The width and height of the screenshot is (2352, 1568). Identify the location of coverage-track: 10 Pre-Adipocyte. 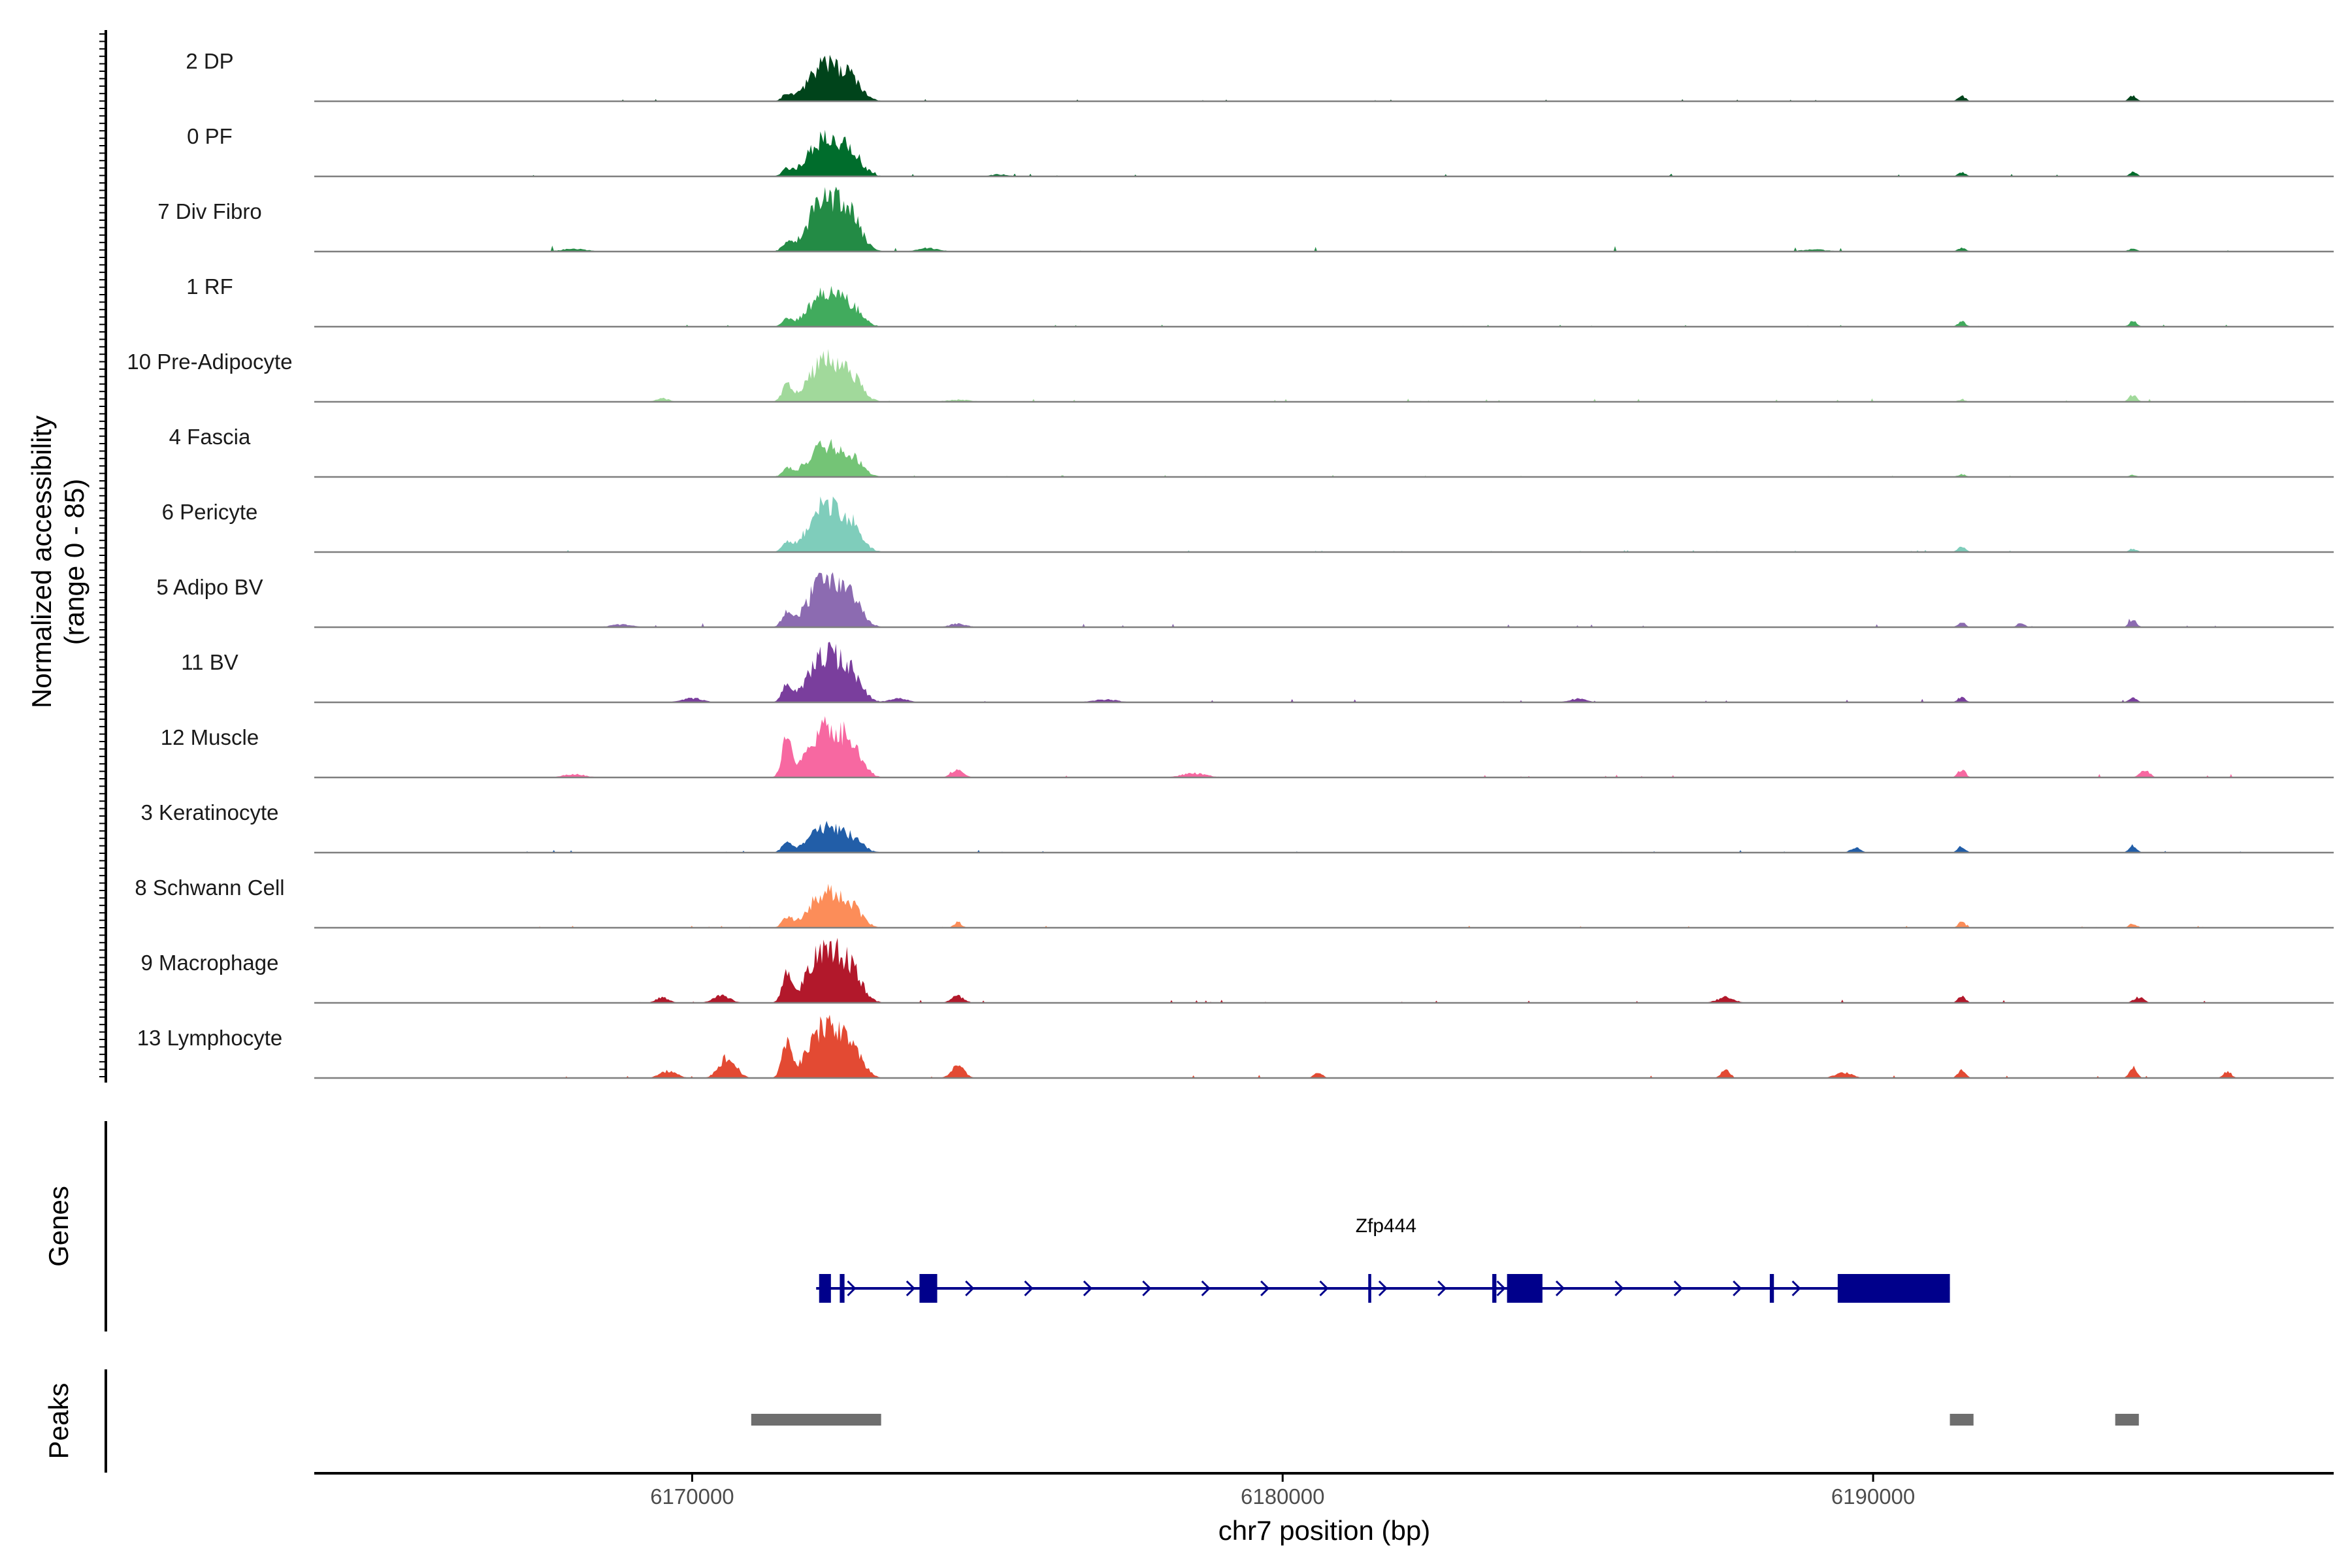
(1230, 376).